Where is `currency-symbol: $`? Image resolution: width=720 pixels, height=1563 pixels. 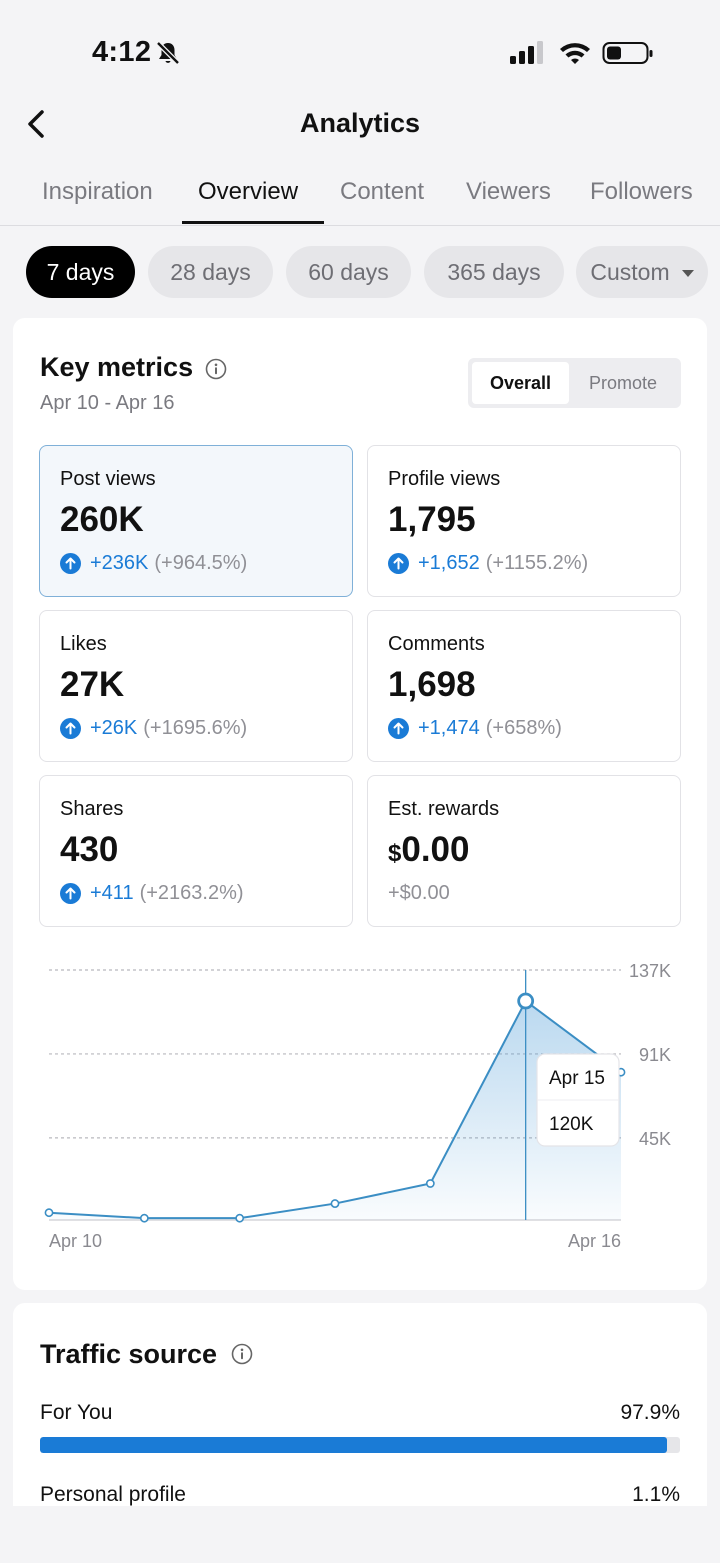
currency-symbol: $ is located at coordinates (395, 853).